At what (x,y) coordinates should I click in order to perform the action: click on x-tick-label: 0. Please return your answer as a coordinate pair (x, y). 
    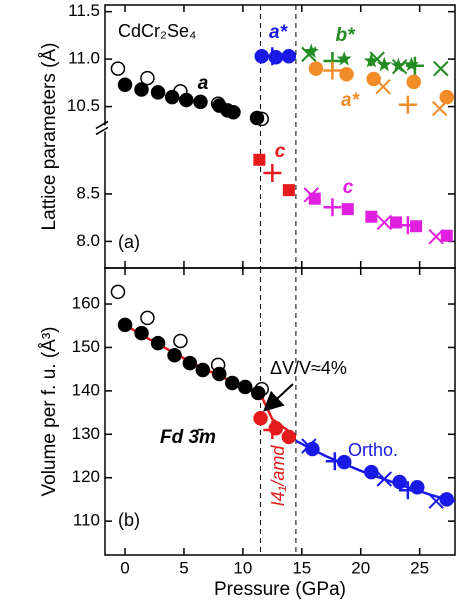
    Looking at the image, I should click on (124, 567).